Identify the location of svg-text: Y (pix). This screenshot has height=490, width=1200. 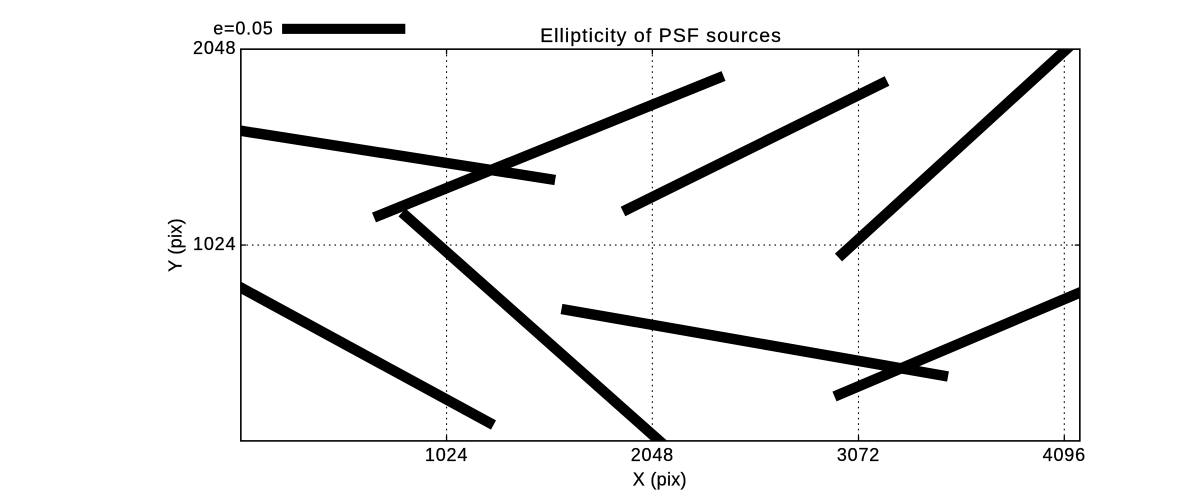
(176, 245).